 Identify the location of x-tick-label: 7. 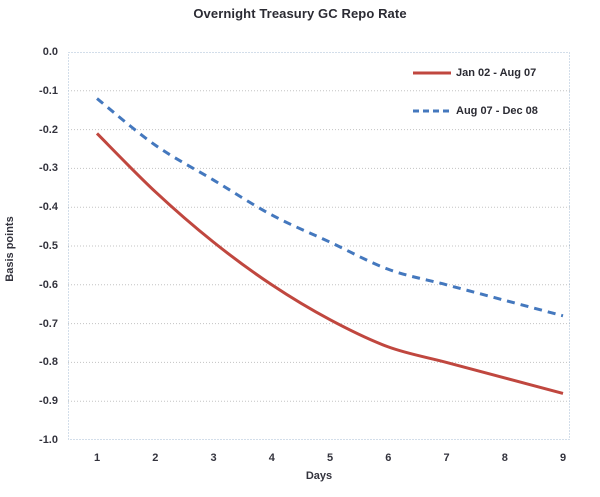
(446, 458).